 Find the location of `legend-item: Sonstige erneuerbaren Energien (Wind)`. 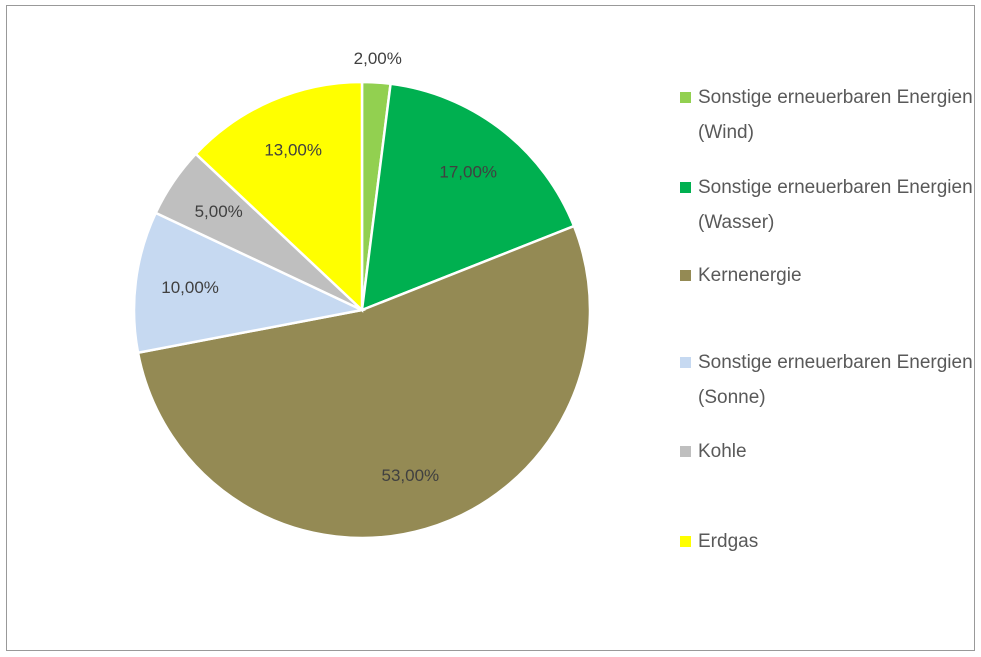

legend-item: Sonstige erneuerbaren Energien (Wind) is located at coordinates (829, 115).